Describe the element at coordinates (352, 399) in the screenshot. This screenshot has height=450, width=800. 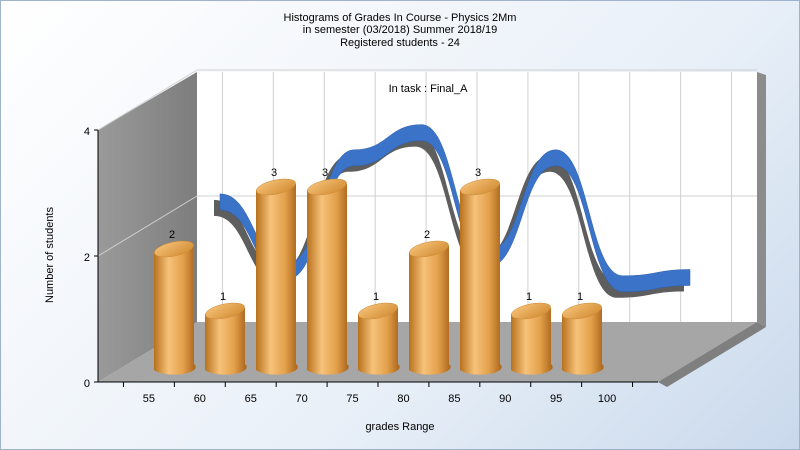
I see `x-tick-label: 75` at that location.